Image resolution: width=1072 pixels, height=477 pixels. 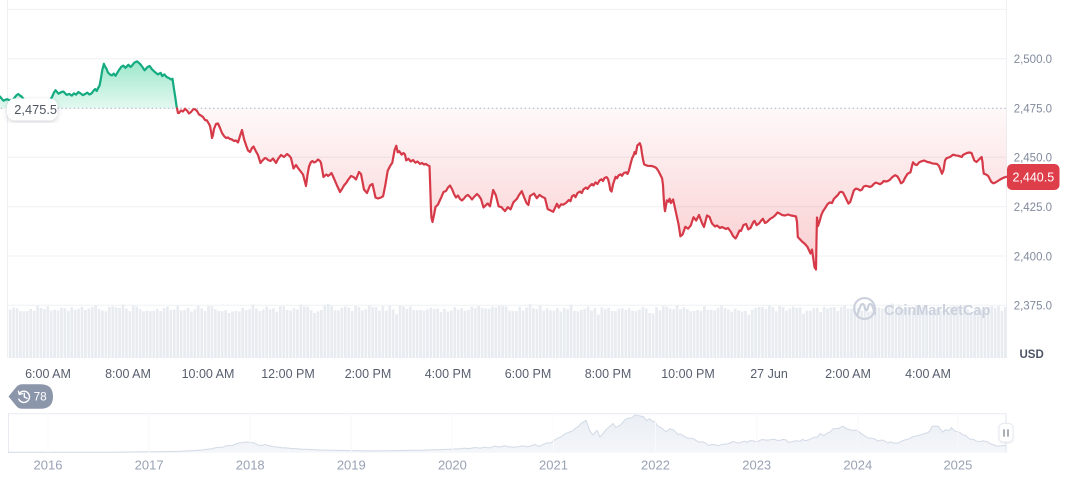 What do you see at coordinates (208, 374) in the screenshot?
I see `svg-text: 10:00 AM` at bounding box center [208, 374].